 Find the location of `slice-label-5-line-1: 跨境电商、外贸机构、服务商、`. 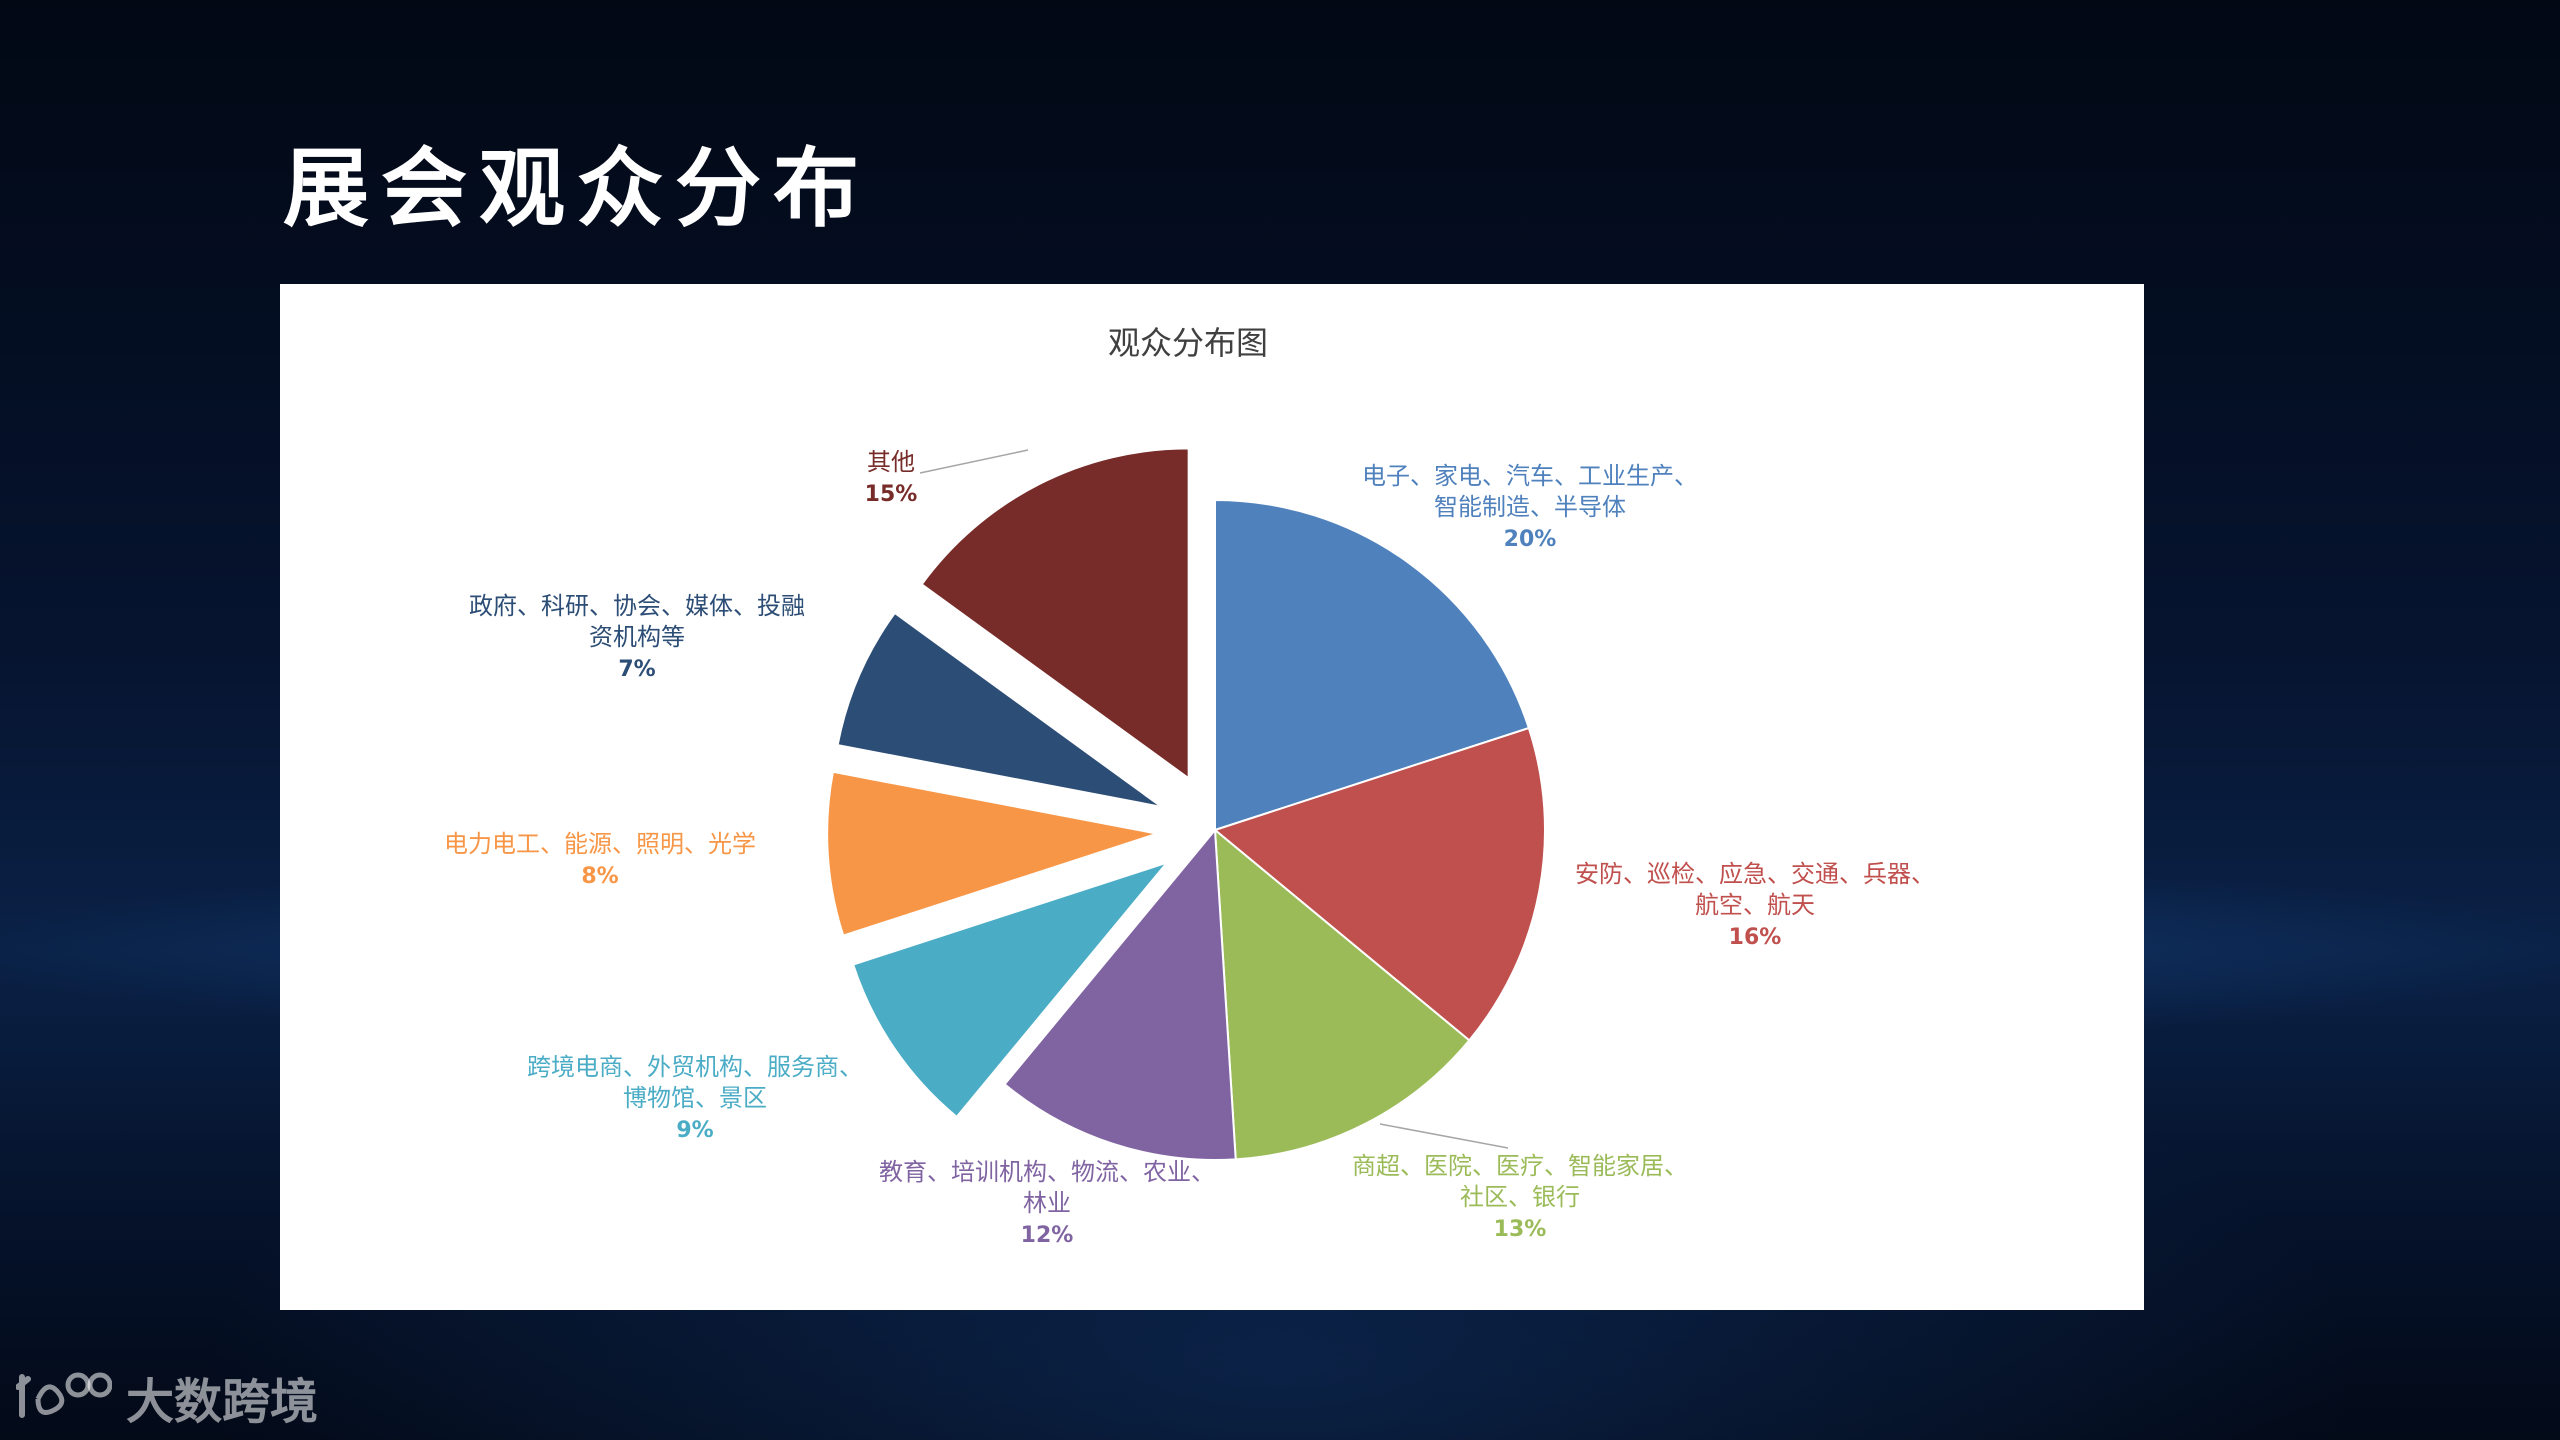

slice-label-5-line-1: 跨境电商、外贸机构、服务商、 is located at coordinates (695, 1067).